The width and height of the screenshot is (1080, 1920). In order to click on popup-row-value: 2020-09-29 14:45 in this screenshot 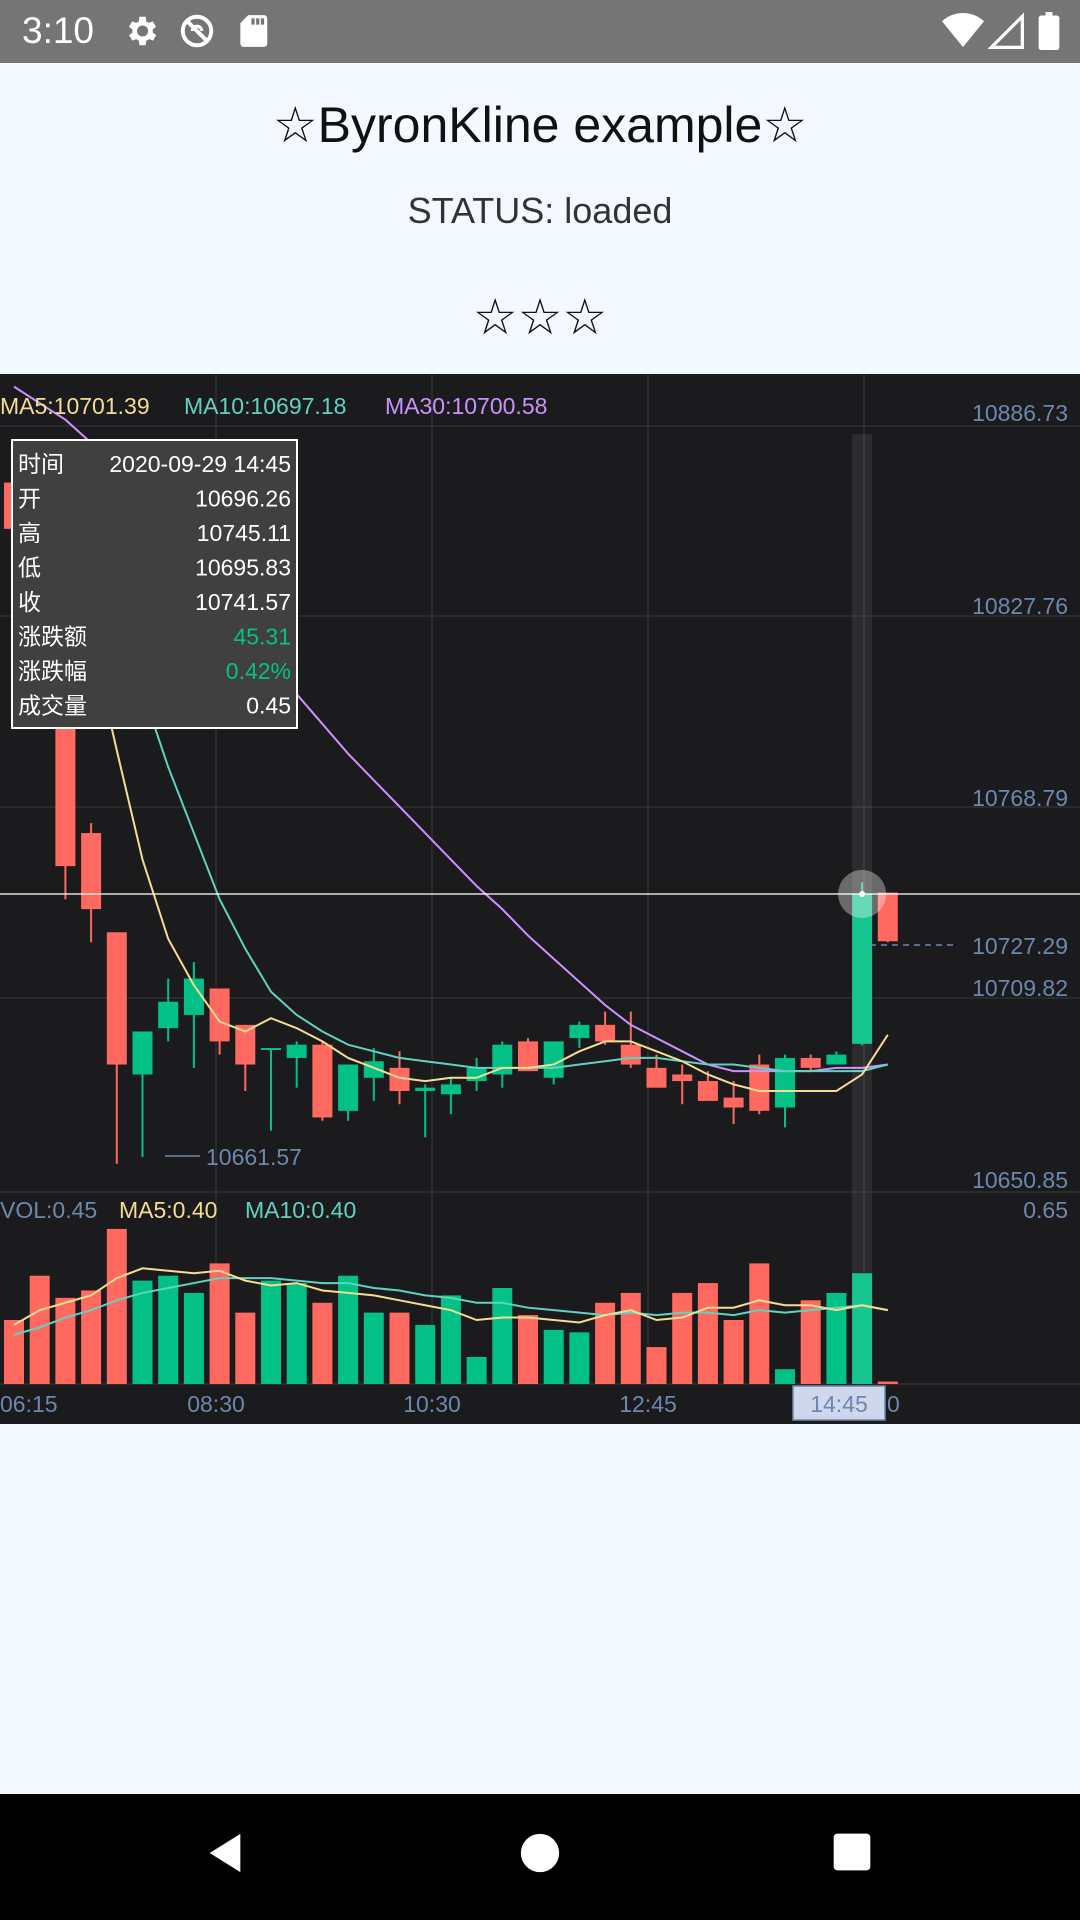, I will do `click(200, 464)`.